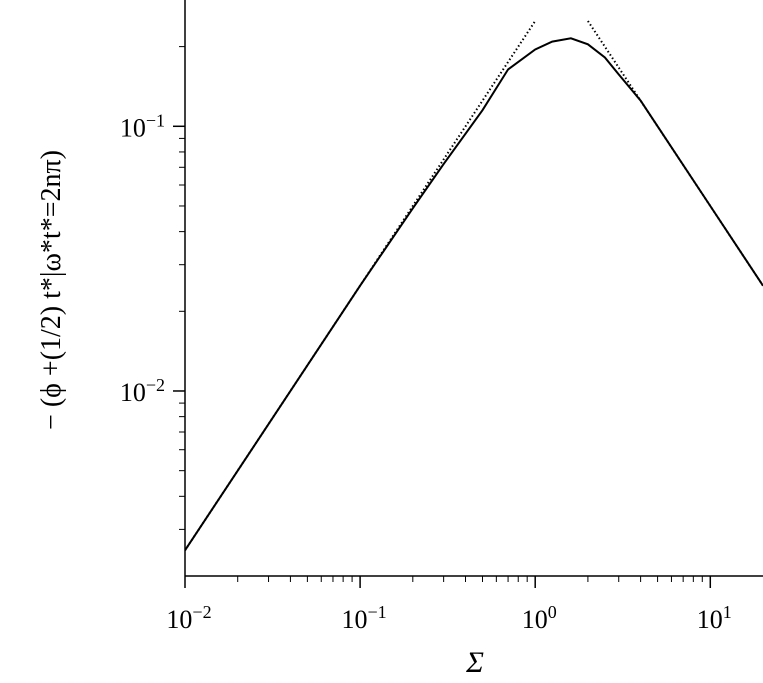 The width and height of the screenshot is (763, 683). I want to click on series-line, so click(675, 153).